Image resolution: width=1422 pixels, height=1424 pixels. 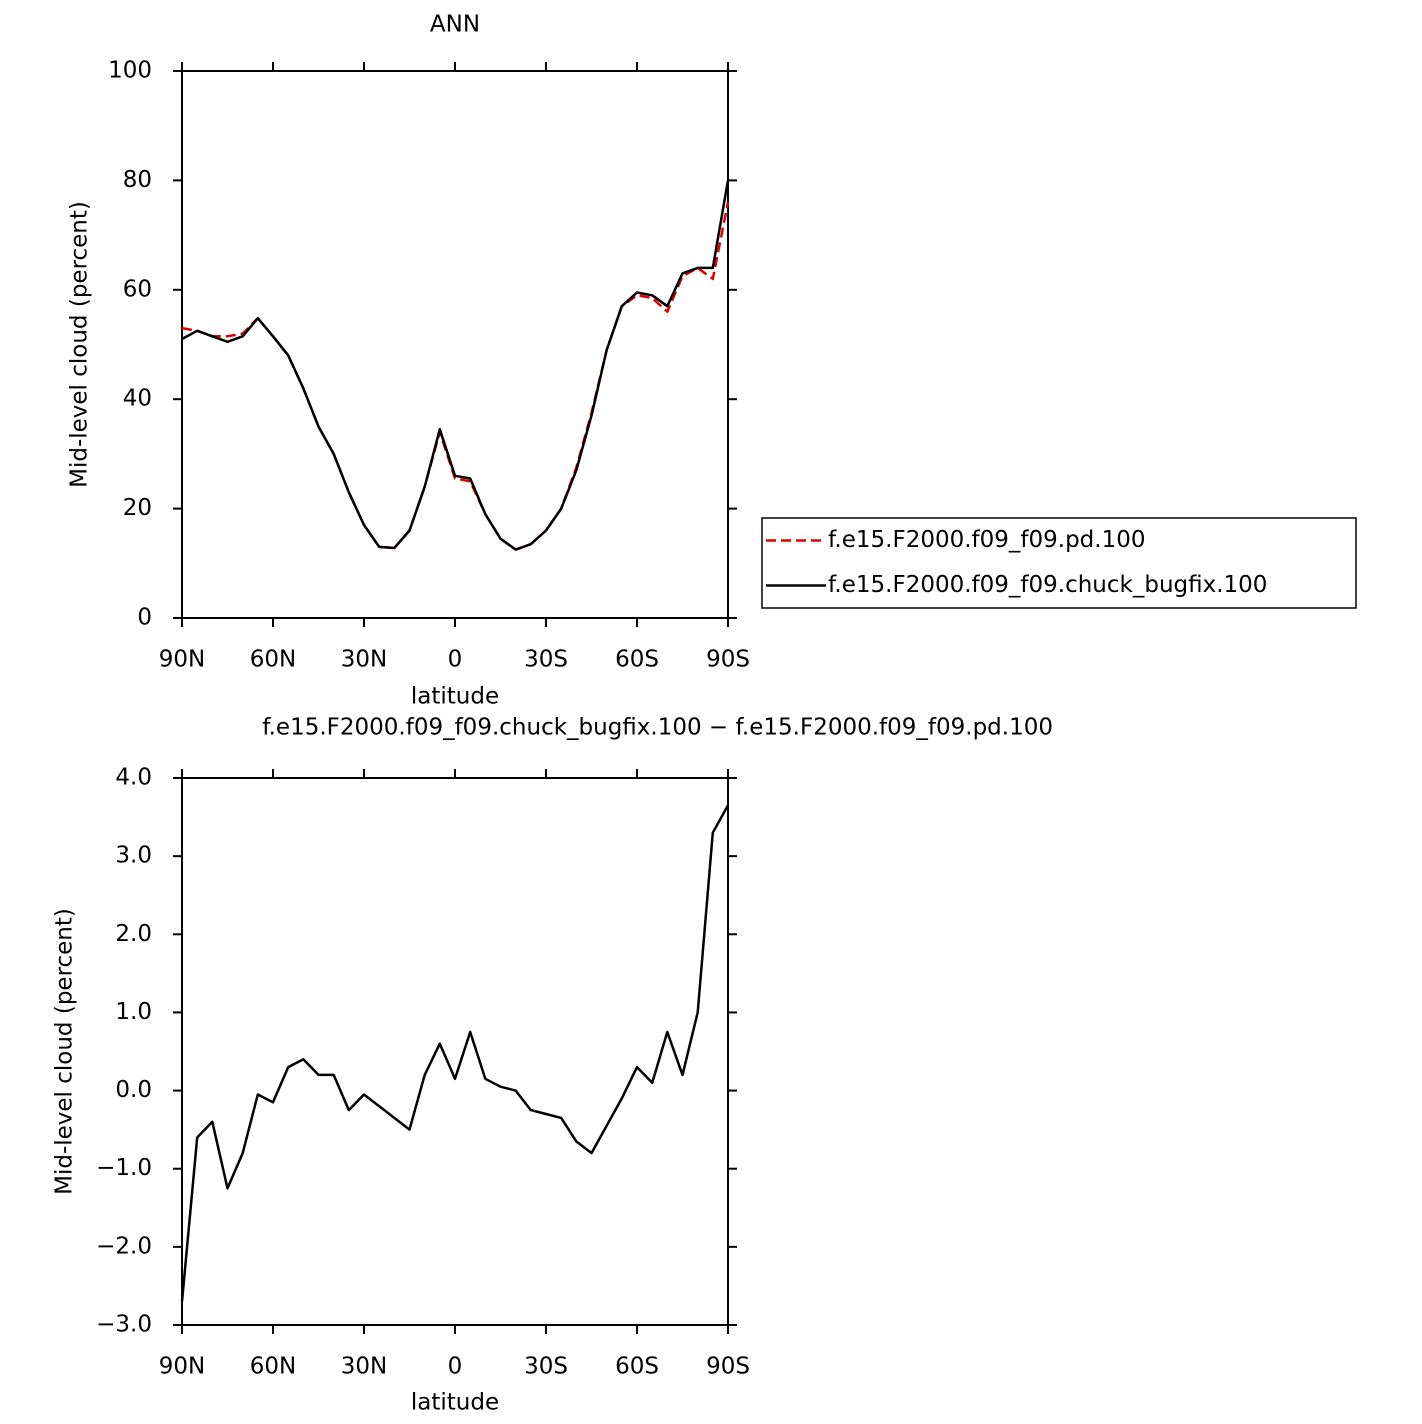 I want to click on legend-label: f.e15.F2000.f09_f09.chuck_bugfix.100, so click(x=1047, y=585).